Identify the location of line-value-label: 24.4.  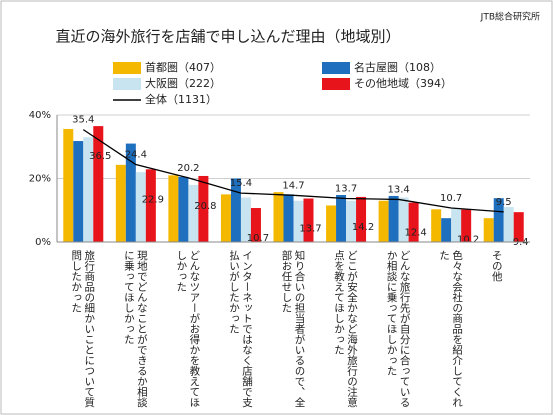
(136, 155).